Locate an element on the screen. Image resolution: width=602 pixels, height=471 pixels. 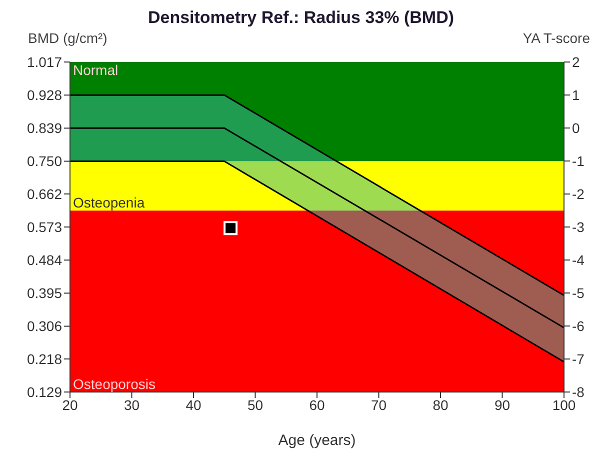
y2-tick-label: -1 is located at coordinates (578, 160).